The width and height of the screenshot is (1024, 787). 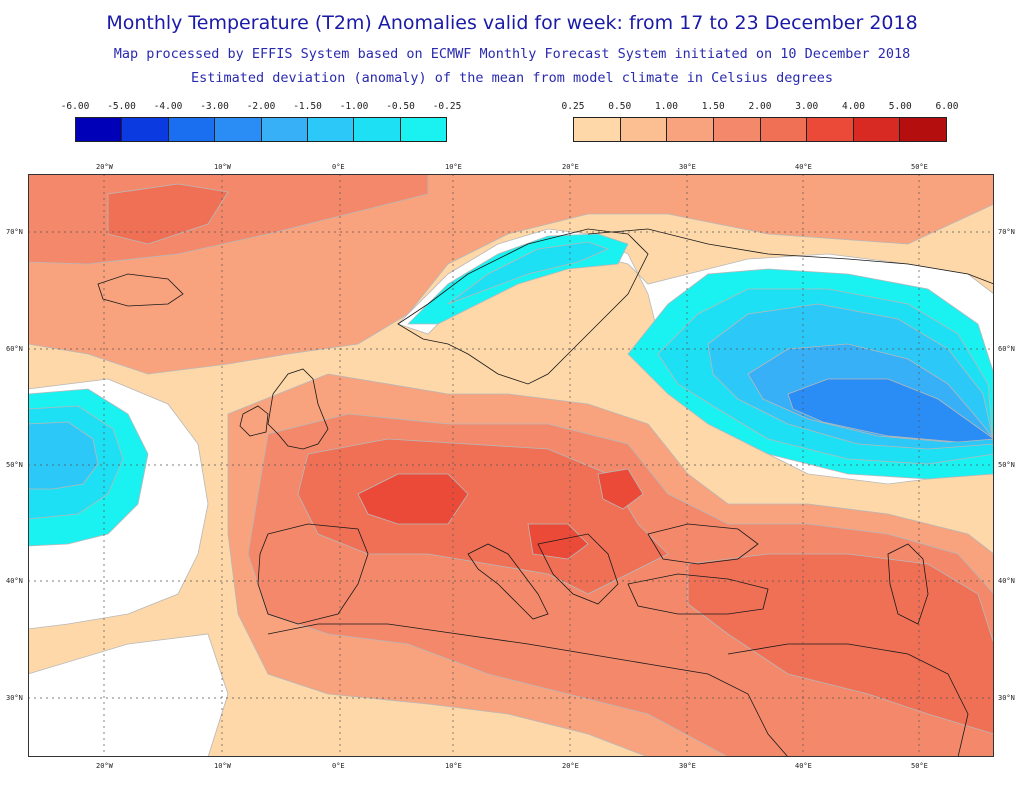 I want to click on coastline-ireland, so click(x=254, y=421).